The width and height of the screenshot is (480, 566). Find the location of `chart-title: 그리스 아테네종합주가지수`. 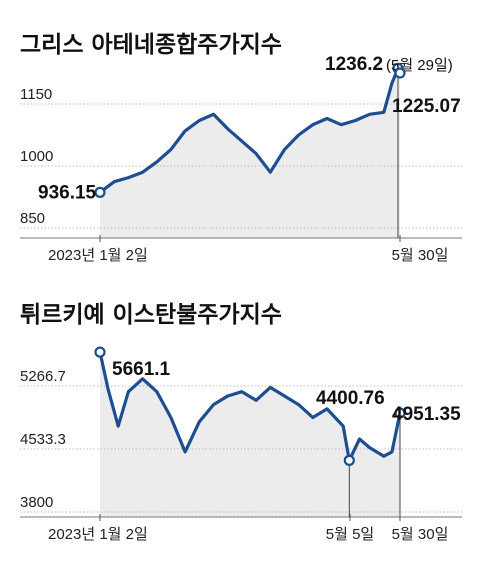

chart-title: 그리스 아테네종합주가지수 is located at coordinates (151, 45).